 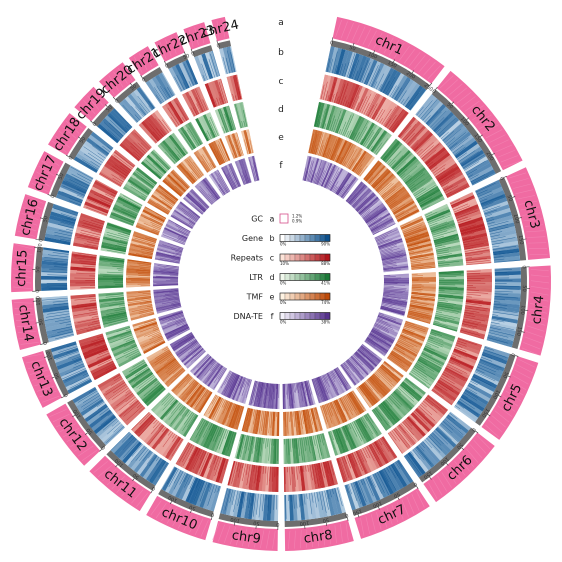 I want to click on legend-swatch-c, so click(x=287, y=257).